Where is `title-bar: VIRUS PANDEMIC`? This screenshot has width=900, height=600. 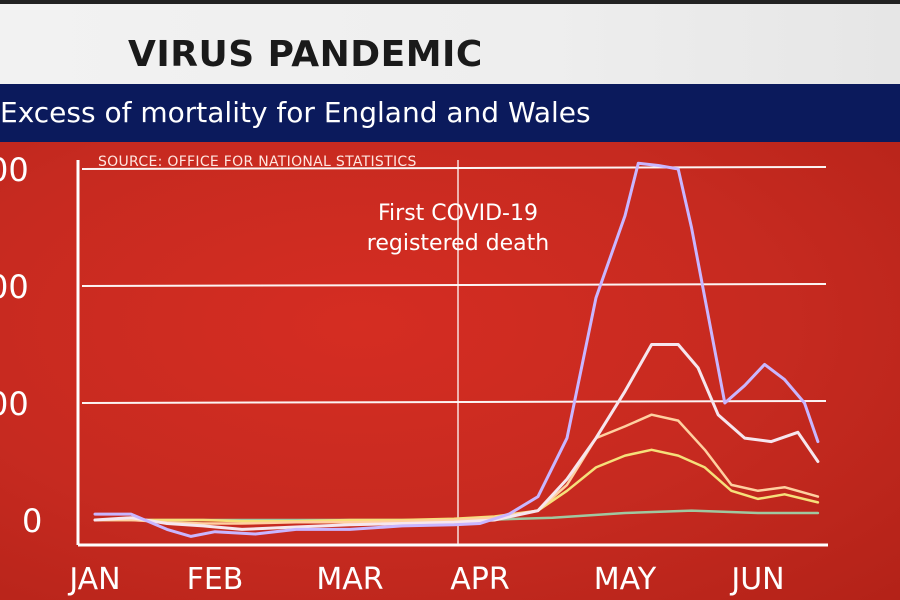 title-bar: VIRUS PANDEMIC is located at coordinates (450, 42).